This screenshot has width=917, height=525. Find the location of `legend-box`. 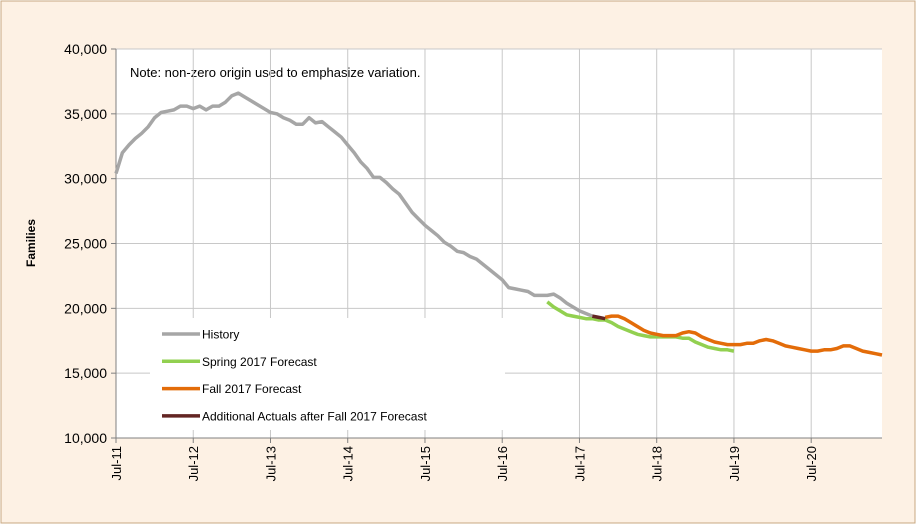

legend-box is located at coordinates (327, 374).